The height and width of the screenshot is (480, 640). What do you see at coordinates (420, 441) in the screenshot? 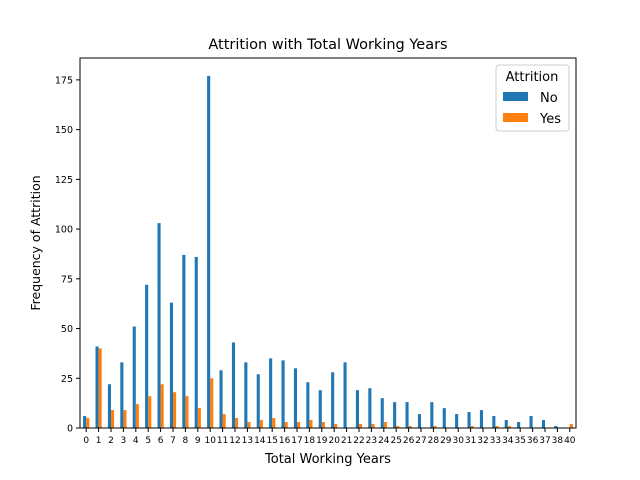
I see `x-tick-label-27: 27` at bounding box center [420, 441].